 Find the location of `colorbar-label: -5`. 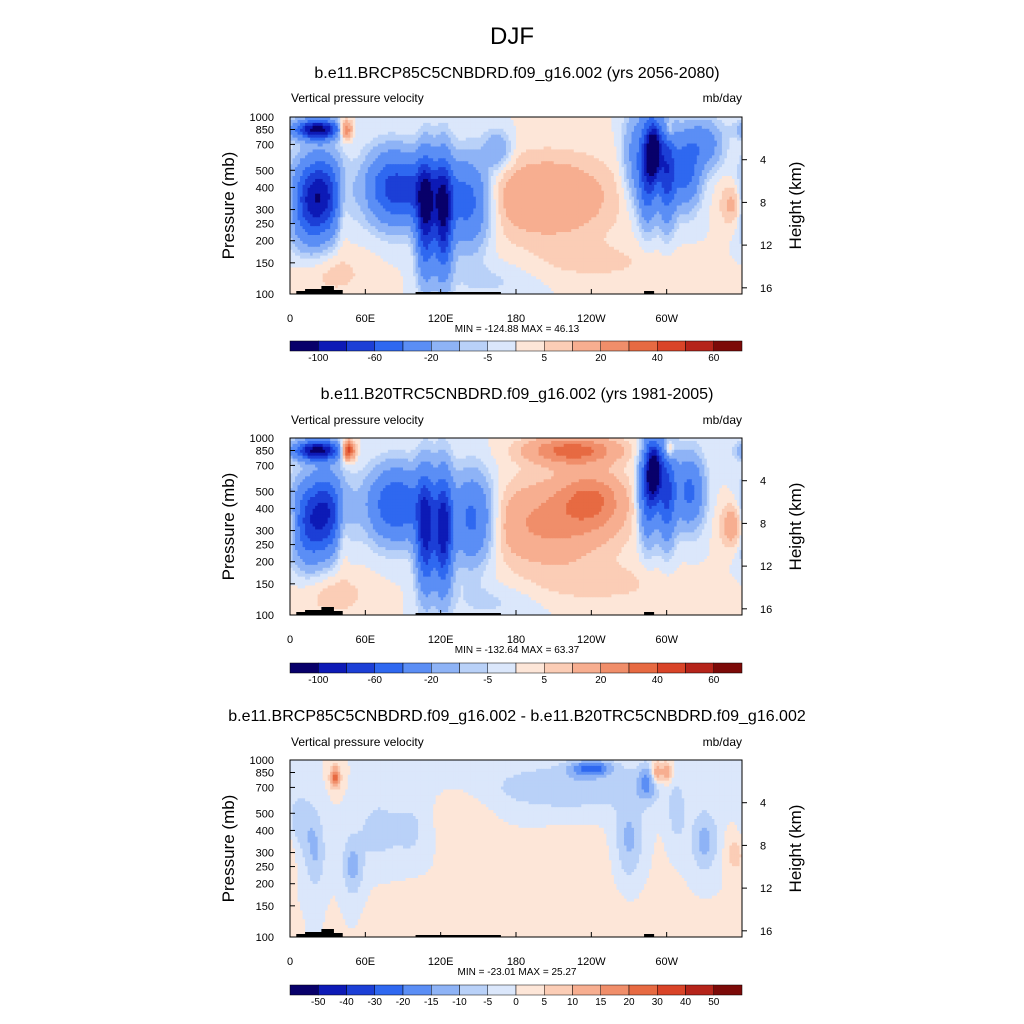

colorbar-label: -5 is located at coordinates (487, 358).